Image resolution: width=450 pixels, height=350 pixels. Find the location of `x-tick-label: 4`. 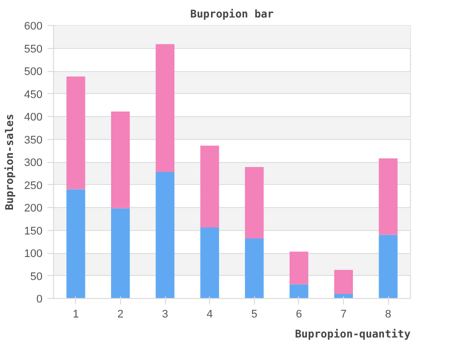

x-tick-label: 4 is located at coordinates (209, 314).